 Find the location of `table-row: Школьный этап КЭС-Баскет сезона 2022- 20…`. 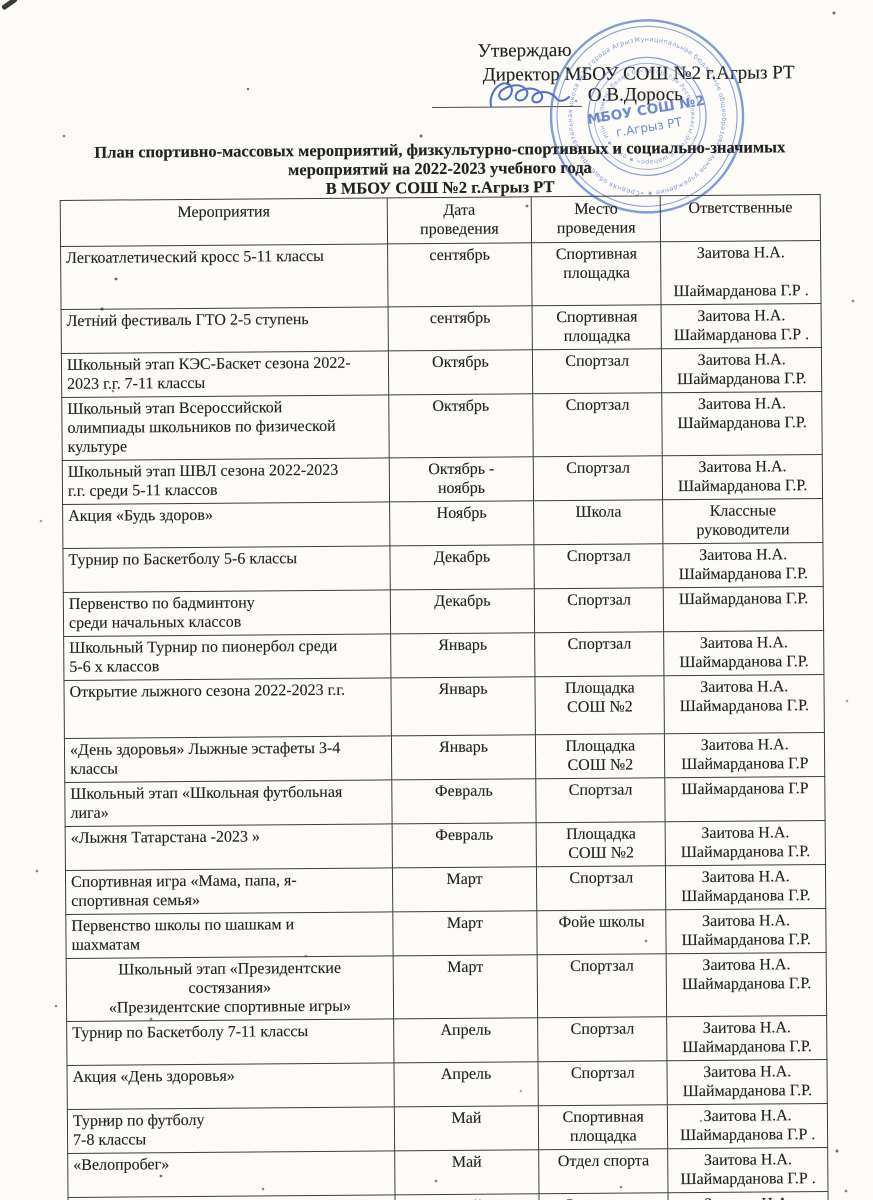

table-row: Школьный этап КЭС-Баскет сезона 2022- 20… is located at coordinates (441, 372).